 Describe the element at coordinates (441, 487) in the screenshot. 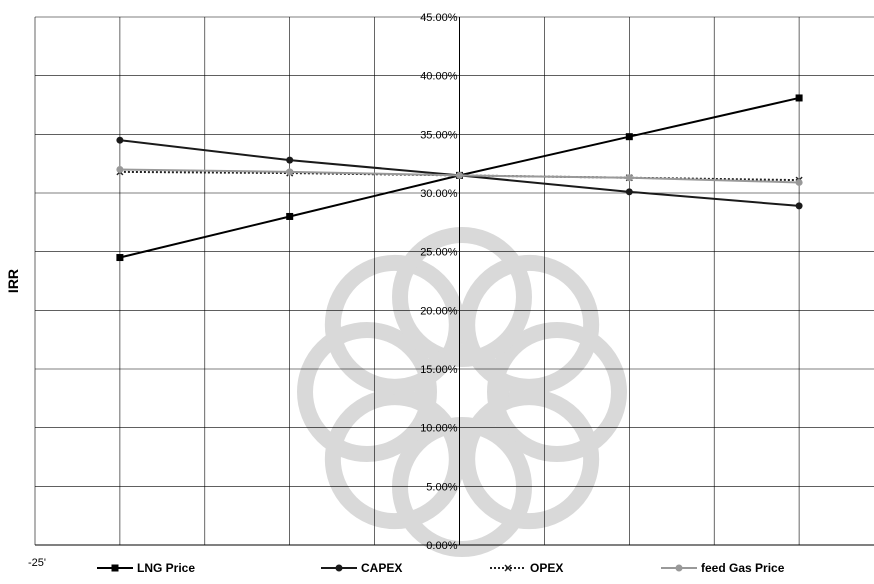

I see `y-tick-label: 5.00%` at that location.